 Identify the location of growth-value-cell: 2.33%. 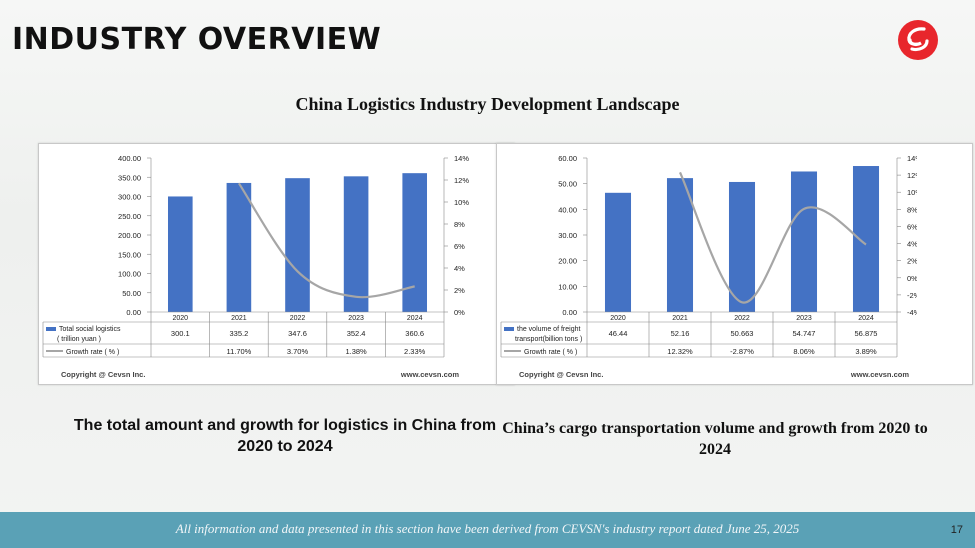
(415, 351).